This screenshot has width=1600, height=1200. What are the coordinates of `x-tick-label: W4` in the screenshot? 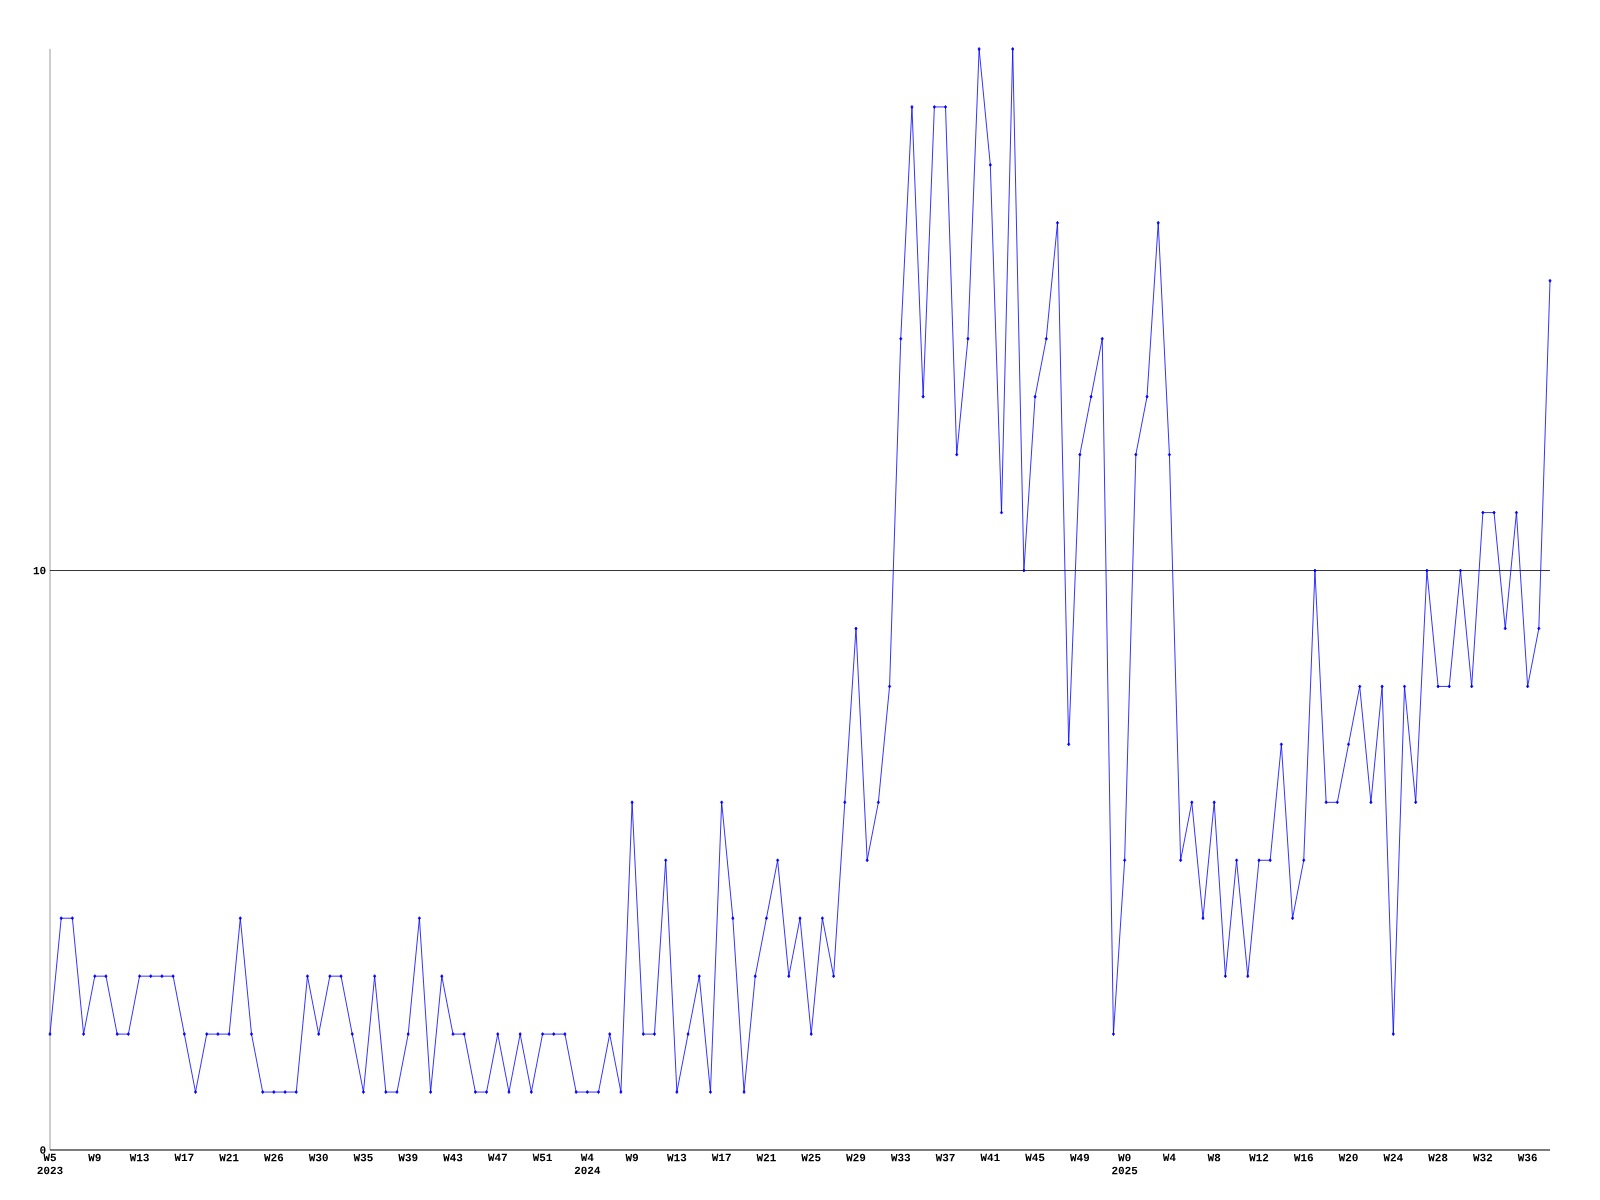 It's located at (1169, 1157).